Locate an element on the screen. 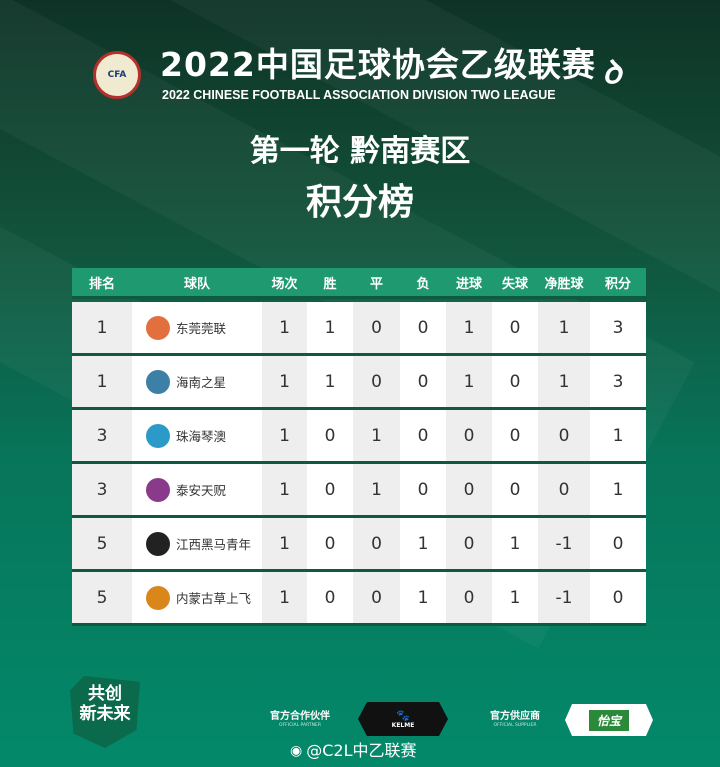 This screenshot has height=767, width=720. cell-team: 江西黑马青年 is located at coordinates (197, 543).